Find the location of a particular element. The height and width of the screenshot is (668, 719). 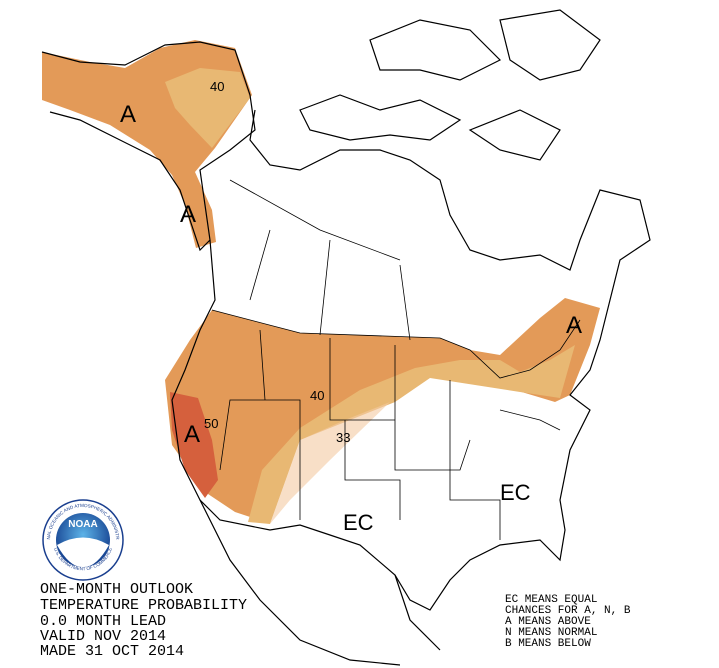

contour-label: 33 is located at coordinates (343, 437).